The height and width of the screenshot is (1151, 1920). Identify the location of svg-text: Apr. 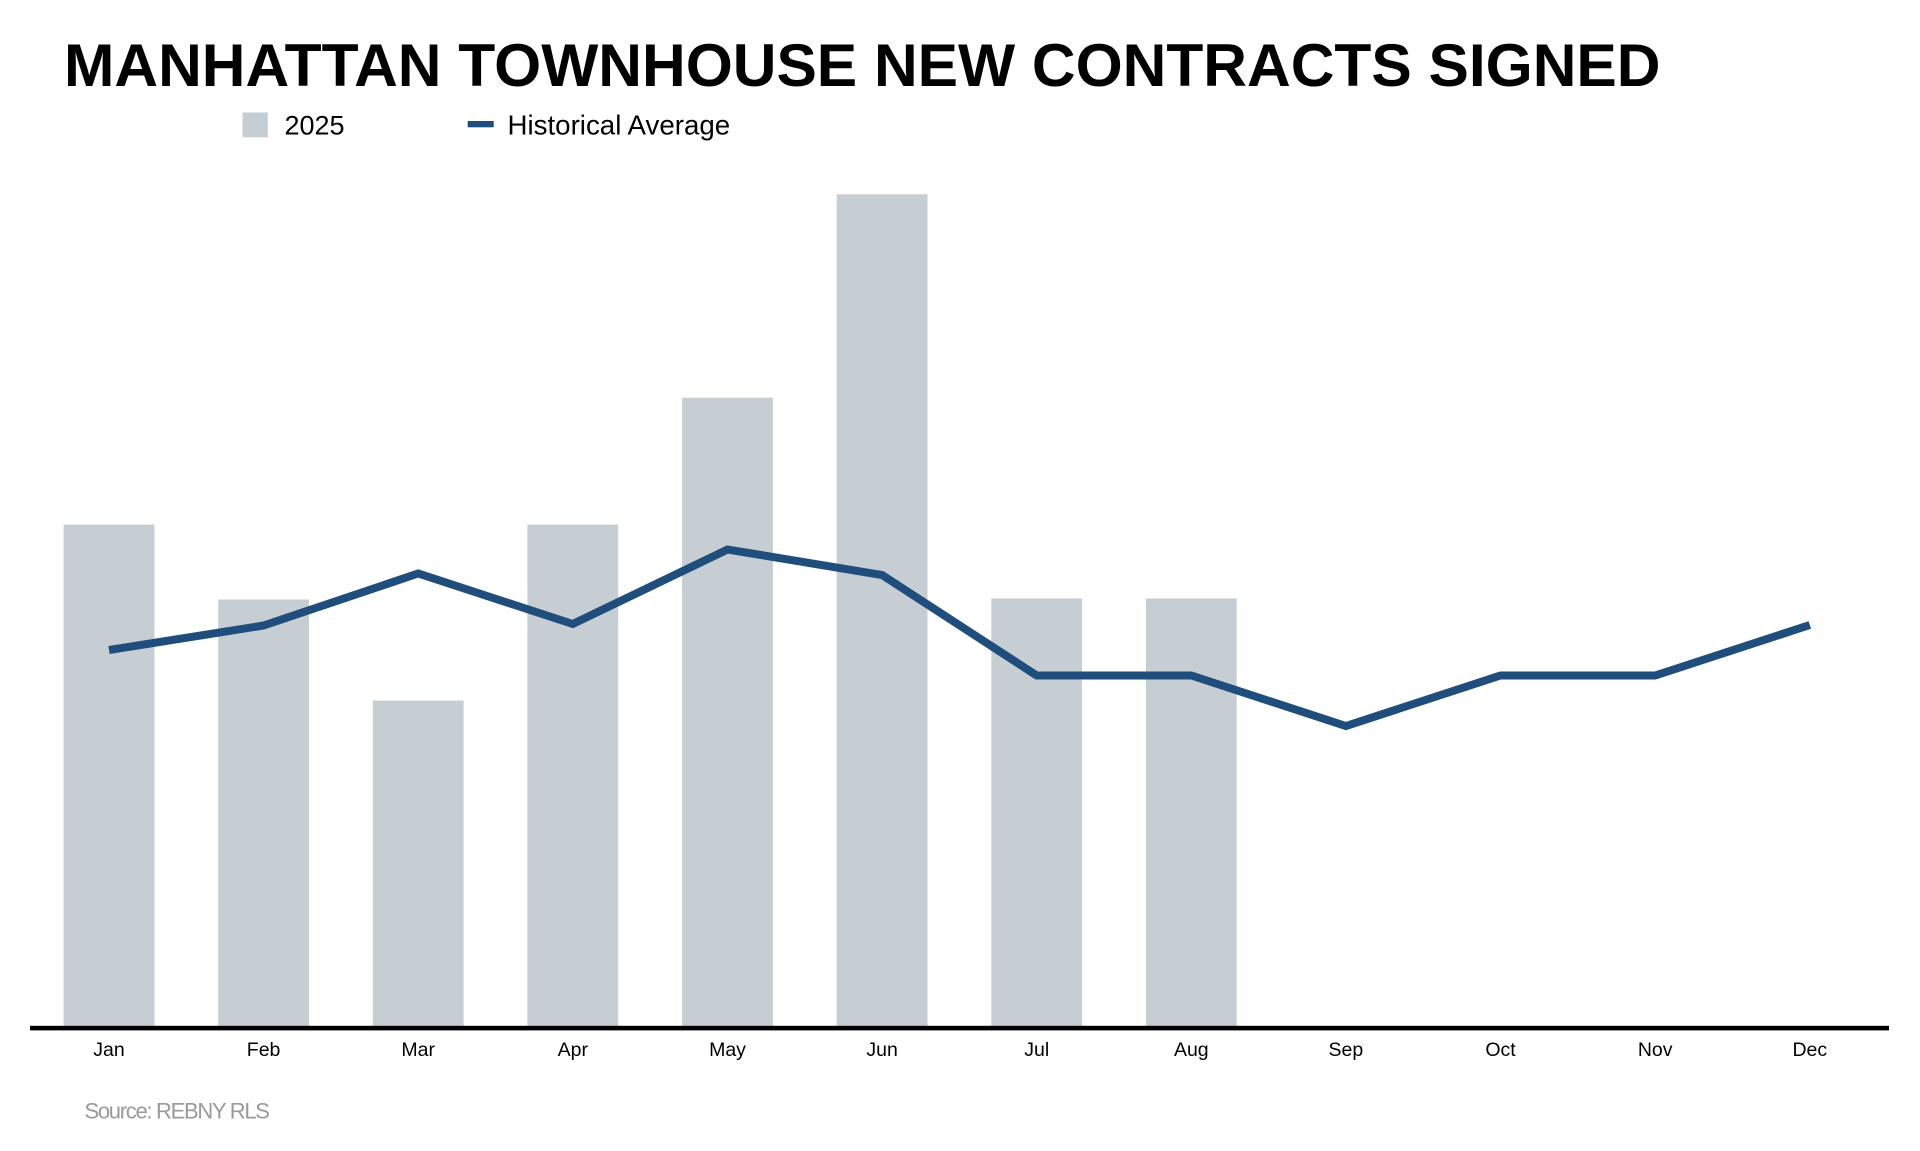
(573, 1050).